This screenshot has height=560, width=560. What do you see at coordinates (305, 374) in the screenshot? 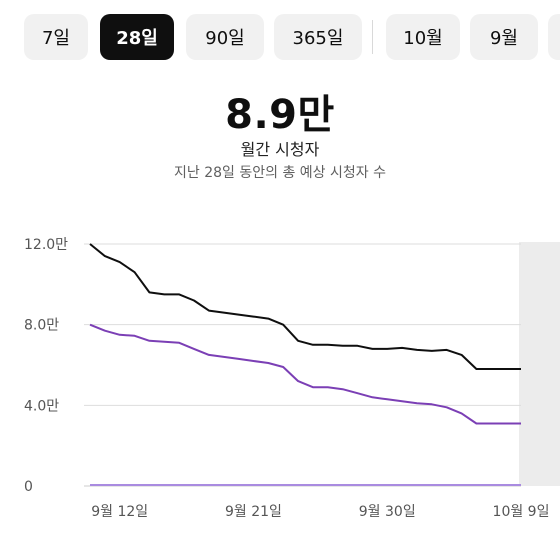
I see `series-line-purple` at bounding box center [305, 374].